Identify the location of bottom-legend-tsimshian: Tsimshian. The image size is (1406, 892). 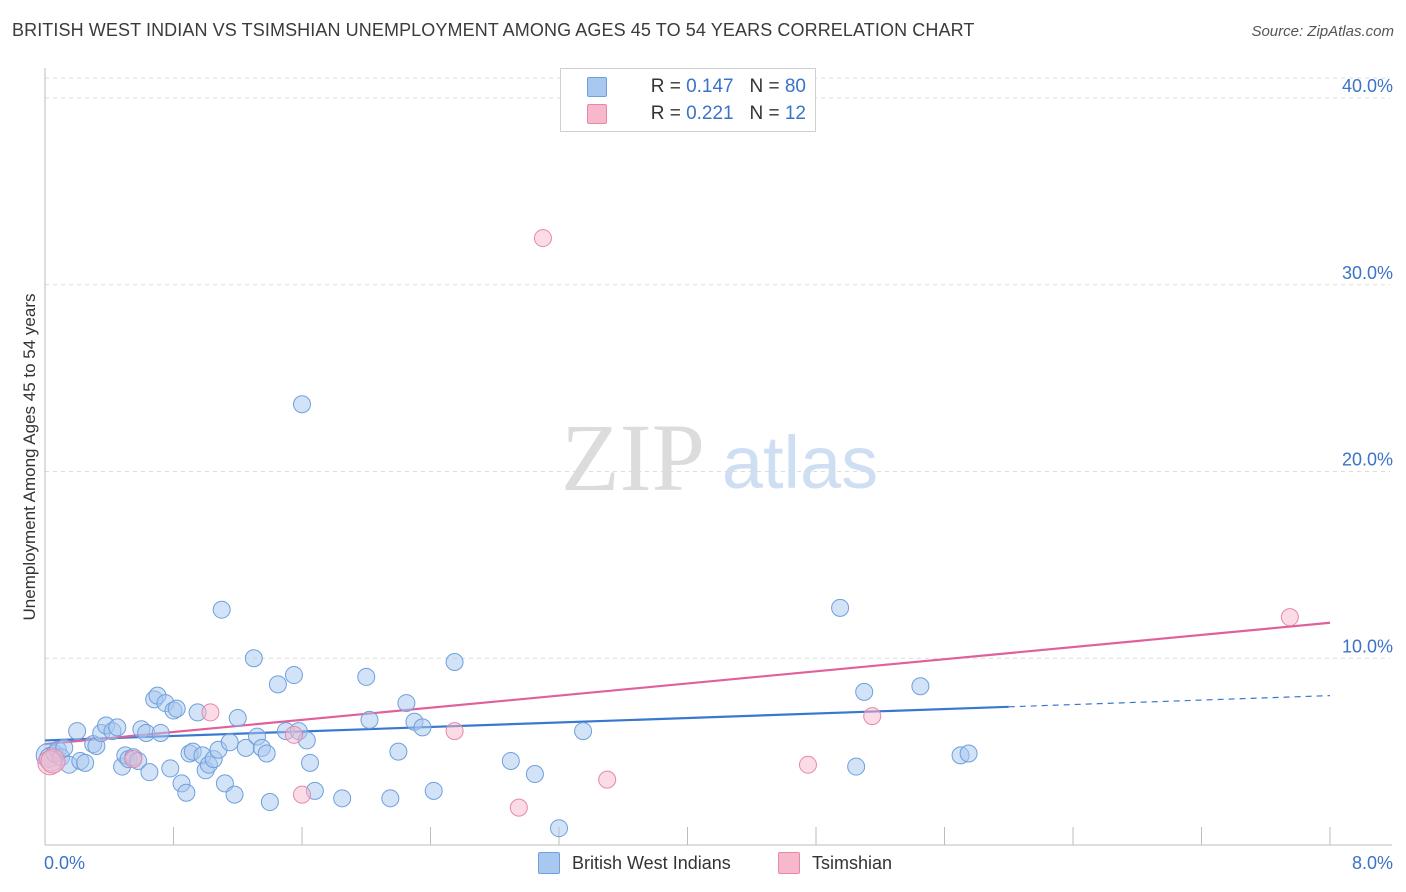
(835, 863).